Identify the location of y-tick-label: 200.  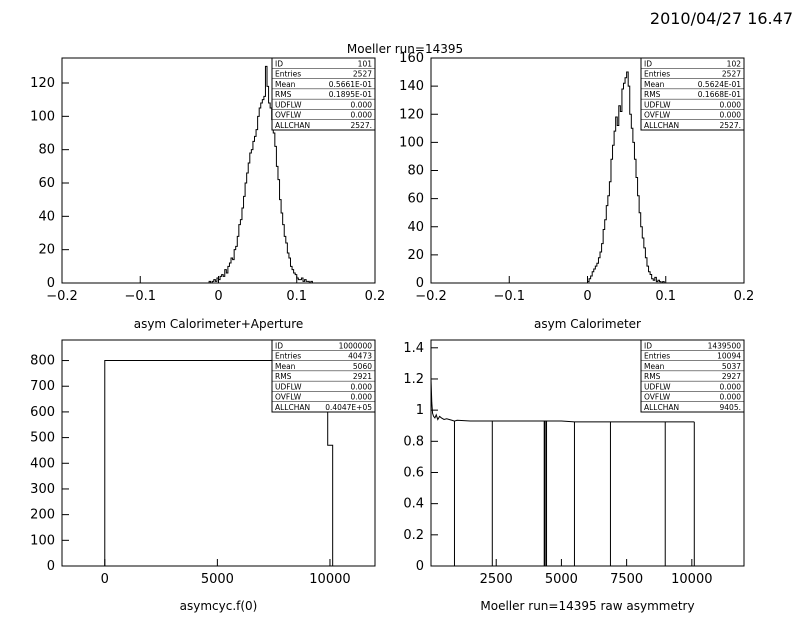
(42, 515).